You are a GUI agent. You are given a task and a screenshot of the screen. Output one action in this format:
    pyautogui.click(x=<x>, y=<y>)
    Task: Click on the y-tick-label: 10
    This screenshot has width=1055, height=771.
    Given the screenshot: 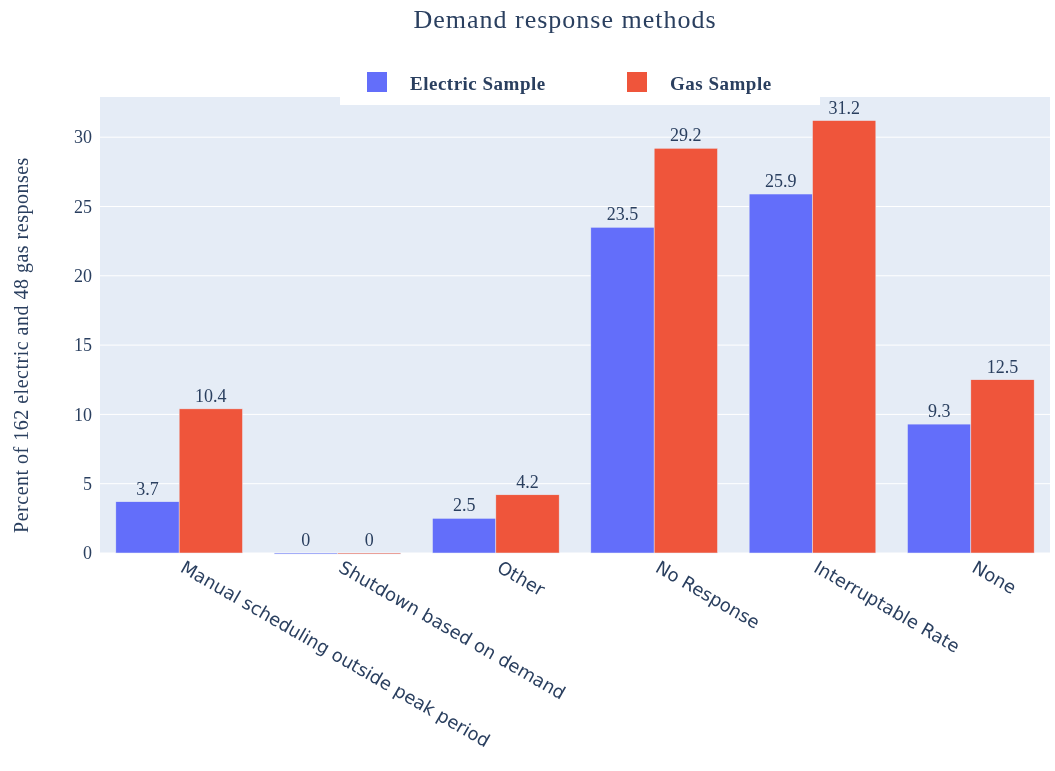 What is the action you would take?
    pyautogui.click(x=83, y=414)
    